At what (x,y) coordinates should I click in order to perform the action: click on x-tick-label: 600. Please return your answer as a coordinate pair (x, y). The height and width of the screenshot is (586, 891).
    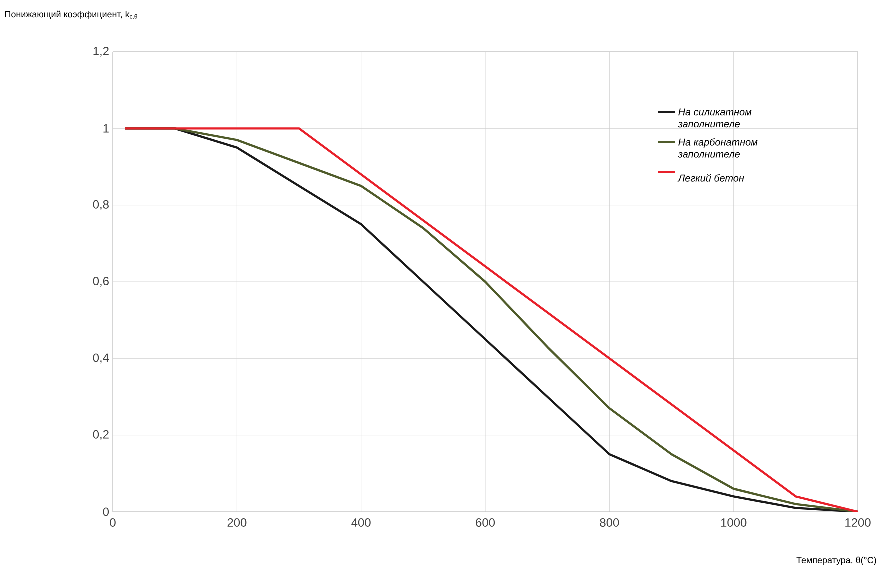
    Looking at the image, I should click on (486, 522).